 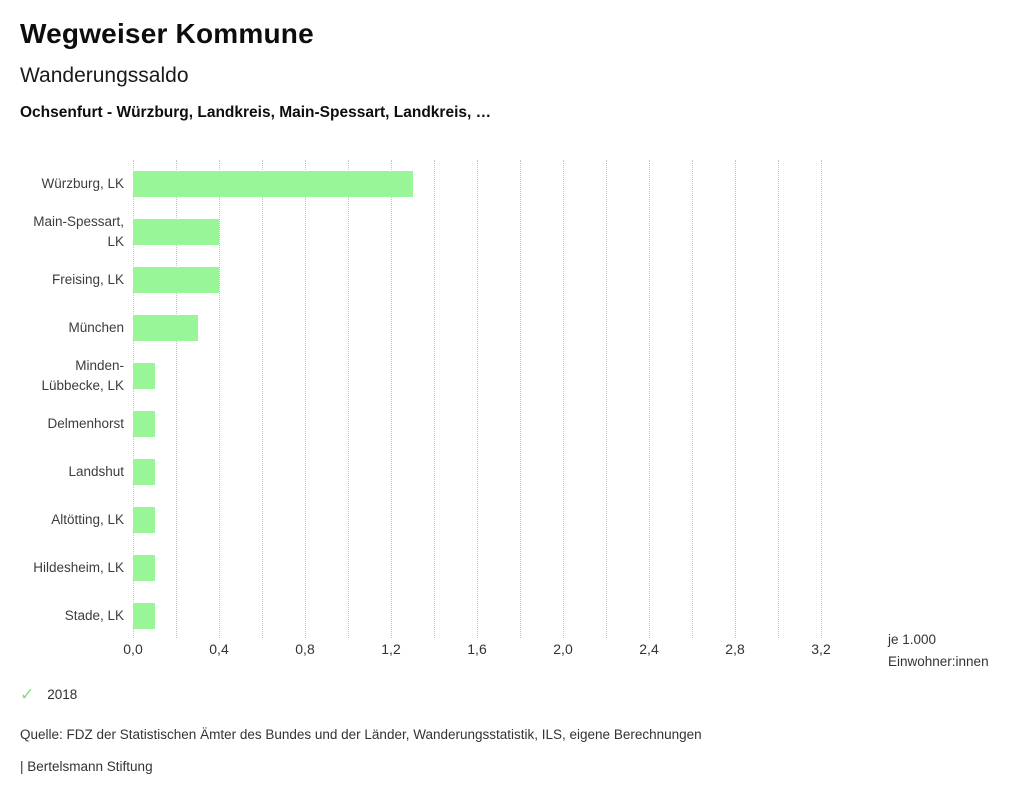 What do you see at coordinates (938, 651) in the screenshot?
I see `x-axis-unit-label: je 1.000 Einwohner:innen` at bounding box center [938, 651].